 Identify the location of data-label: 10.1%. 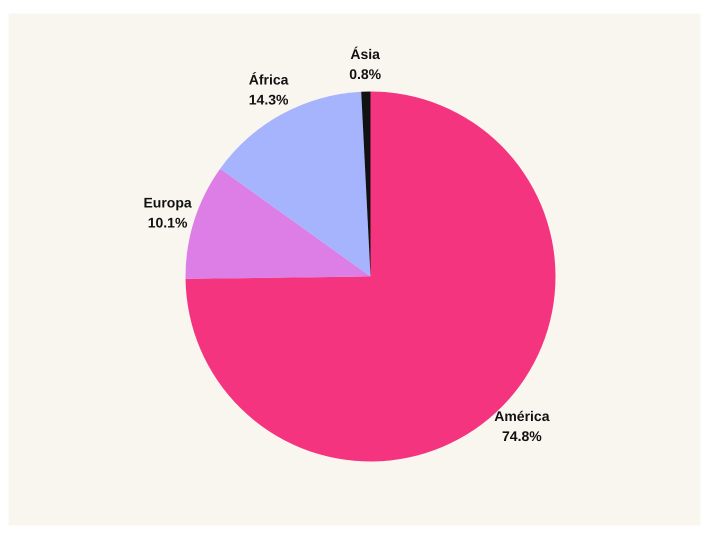
(168, 222).